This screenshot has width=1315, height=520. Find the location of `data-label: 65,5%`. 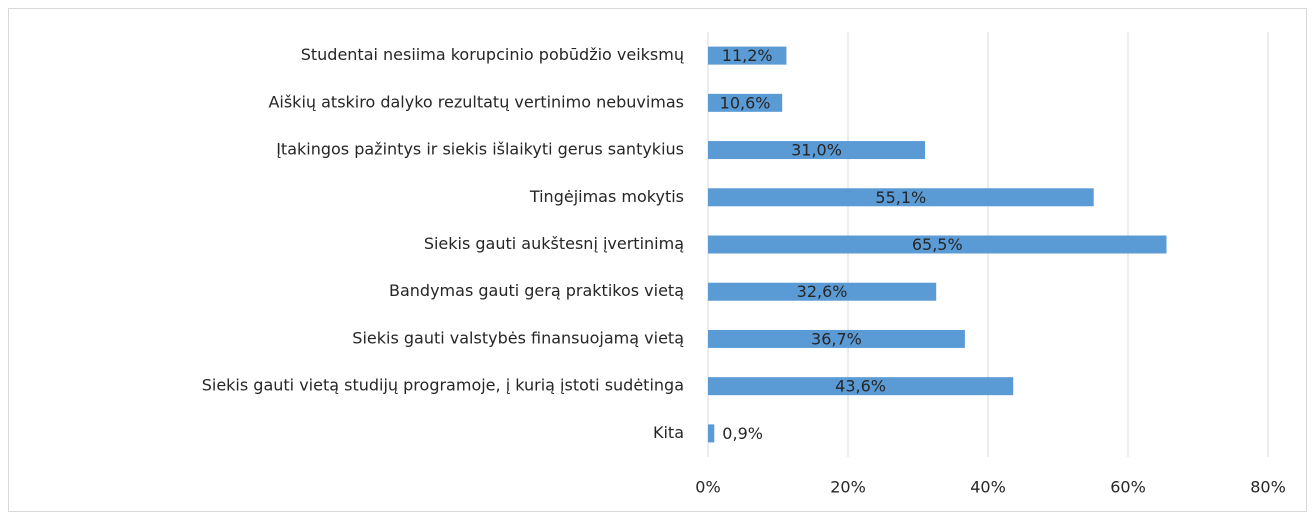

data-label: 65,5% is located at coordinates (937, 244).